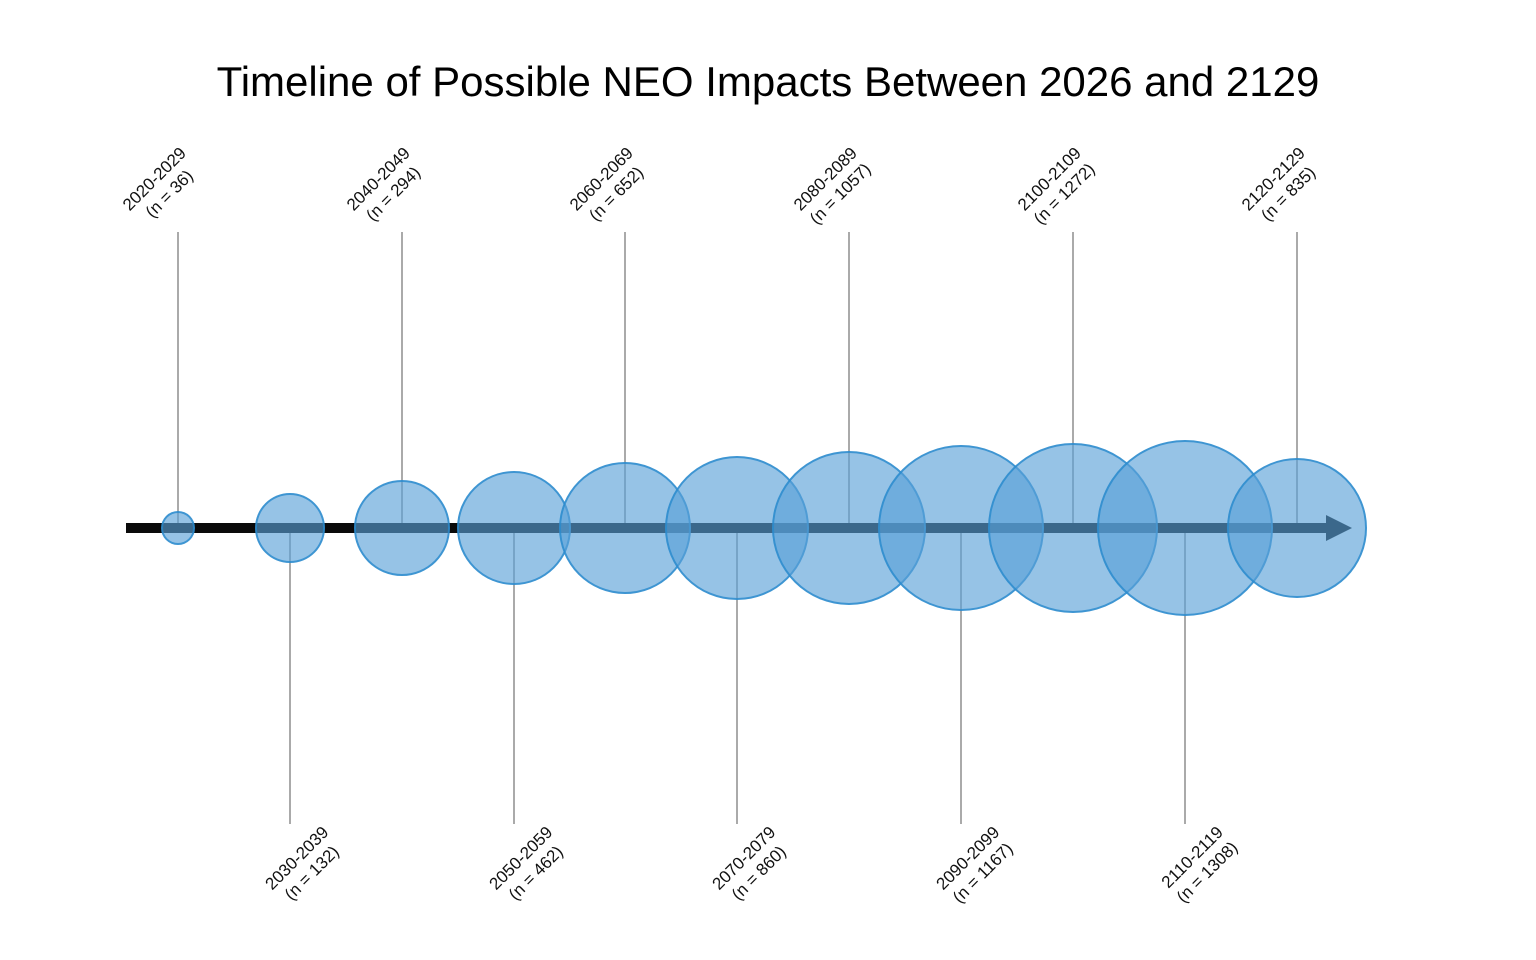  I want to click on decade-label: 2030-2039 (n = 132), so click(304, 865).